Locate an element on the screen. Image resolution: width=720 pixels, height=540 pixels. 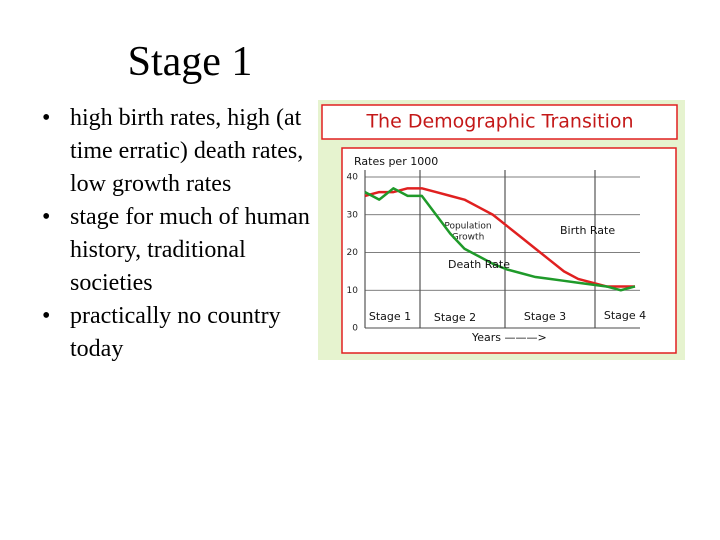
y-tick-label: 30 is located at coordinates (353, 215).